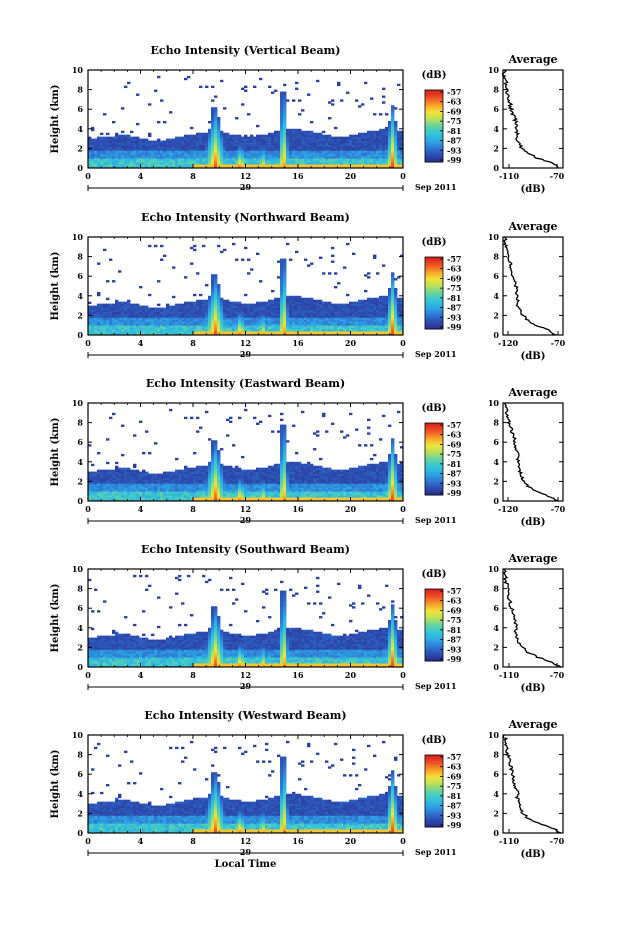 The image size is (620, 929). What do you see at coordinates (530, 119) in the screenshot?
I see `average-profile-line` at bounding box center [530, 119].